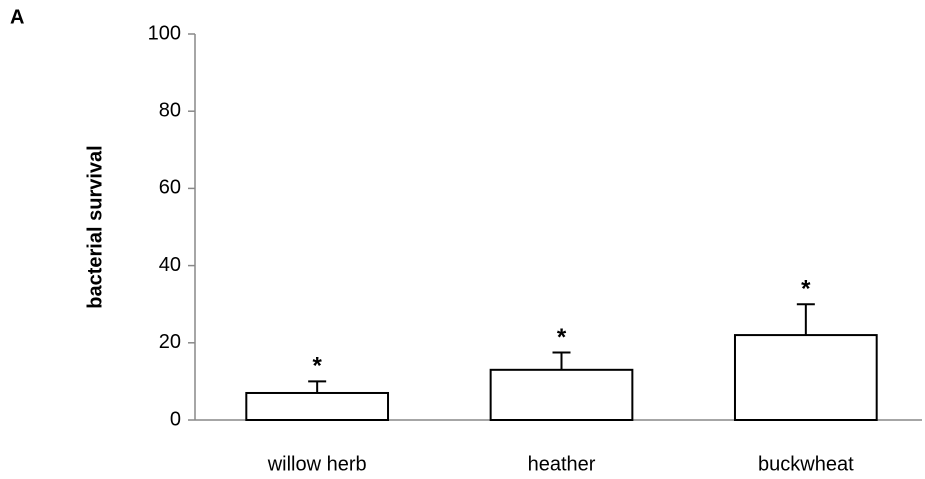 The image size is (925, 479). What do you see at coordinates (562, 464) in the screenshot?
I see `x-tick-label: heather` at bounding box center [562, 464].